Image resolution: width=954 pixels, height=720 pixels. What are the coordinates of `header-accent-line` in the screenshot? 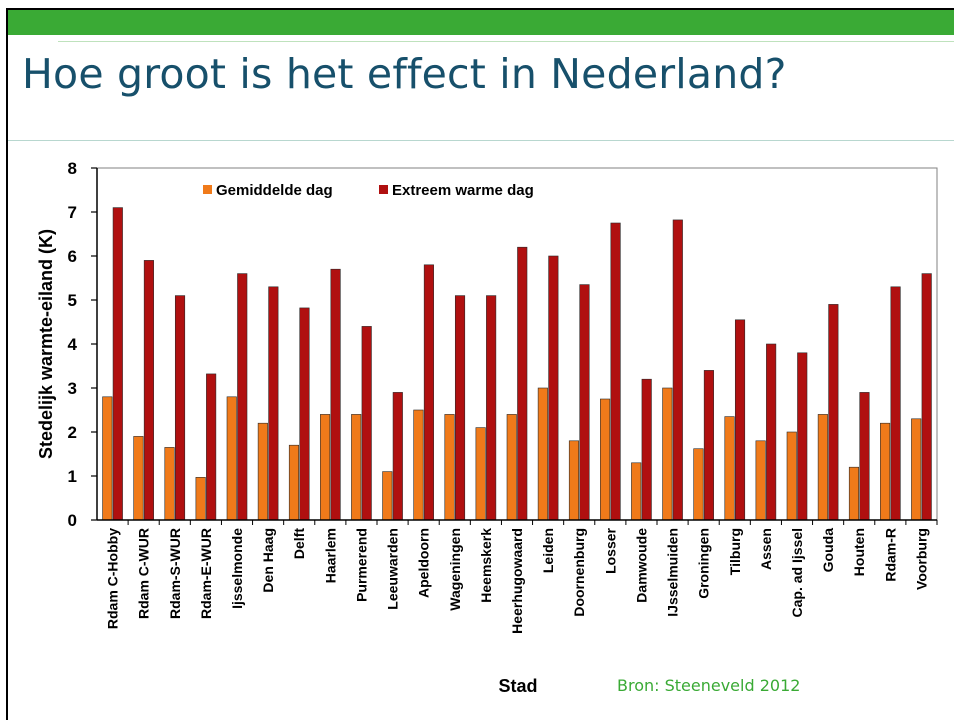 It's located at (506, 41).